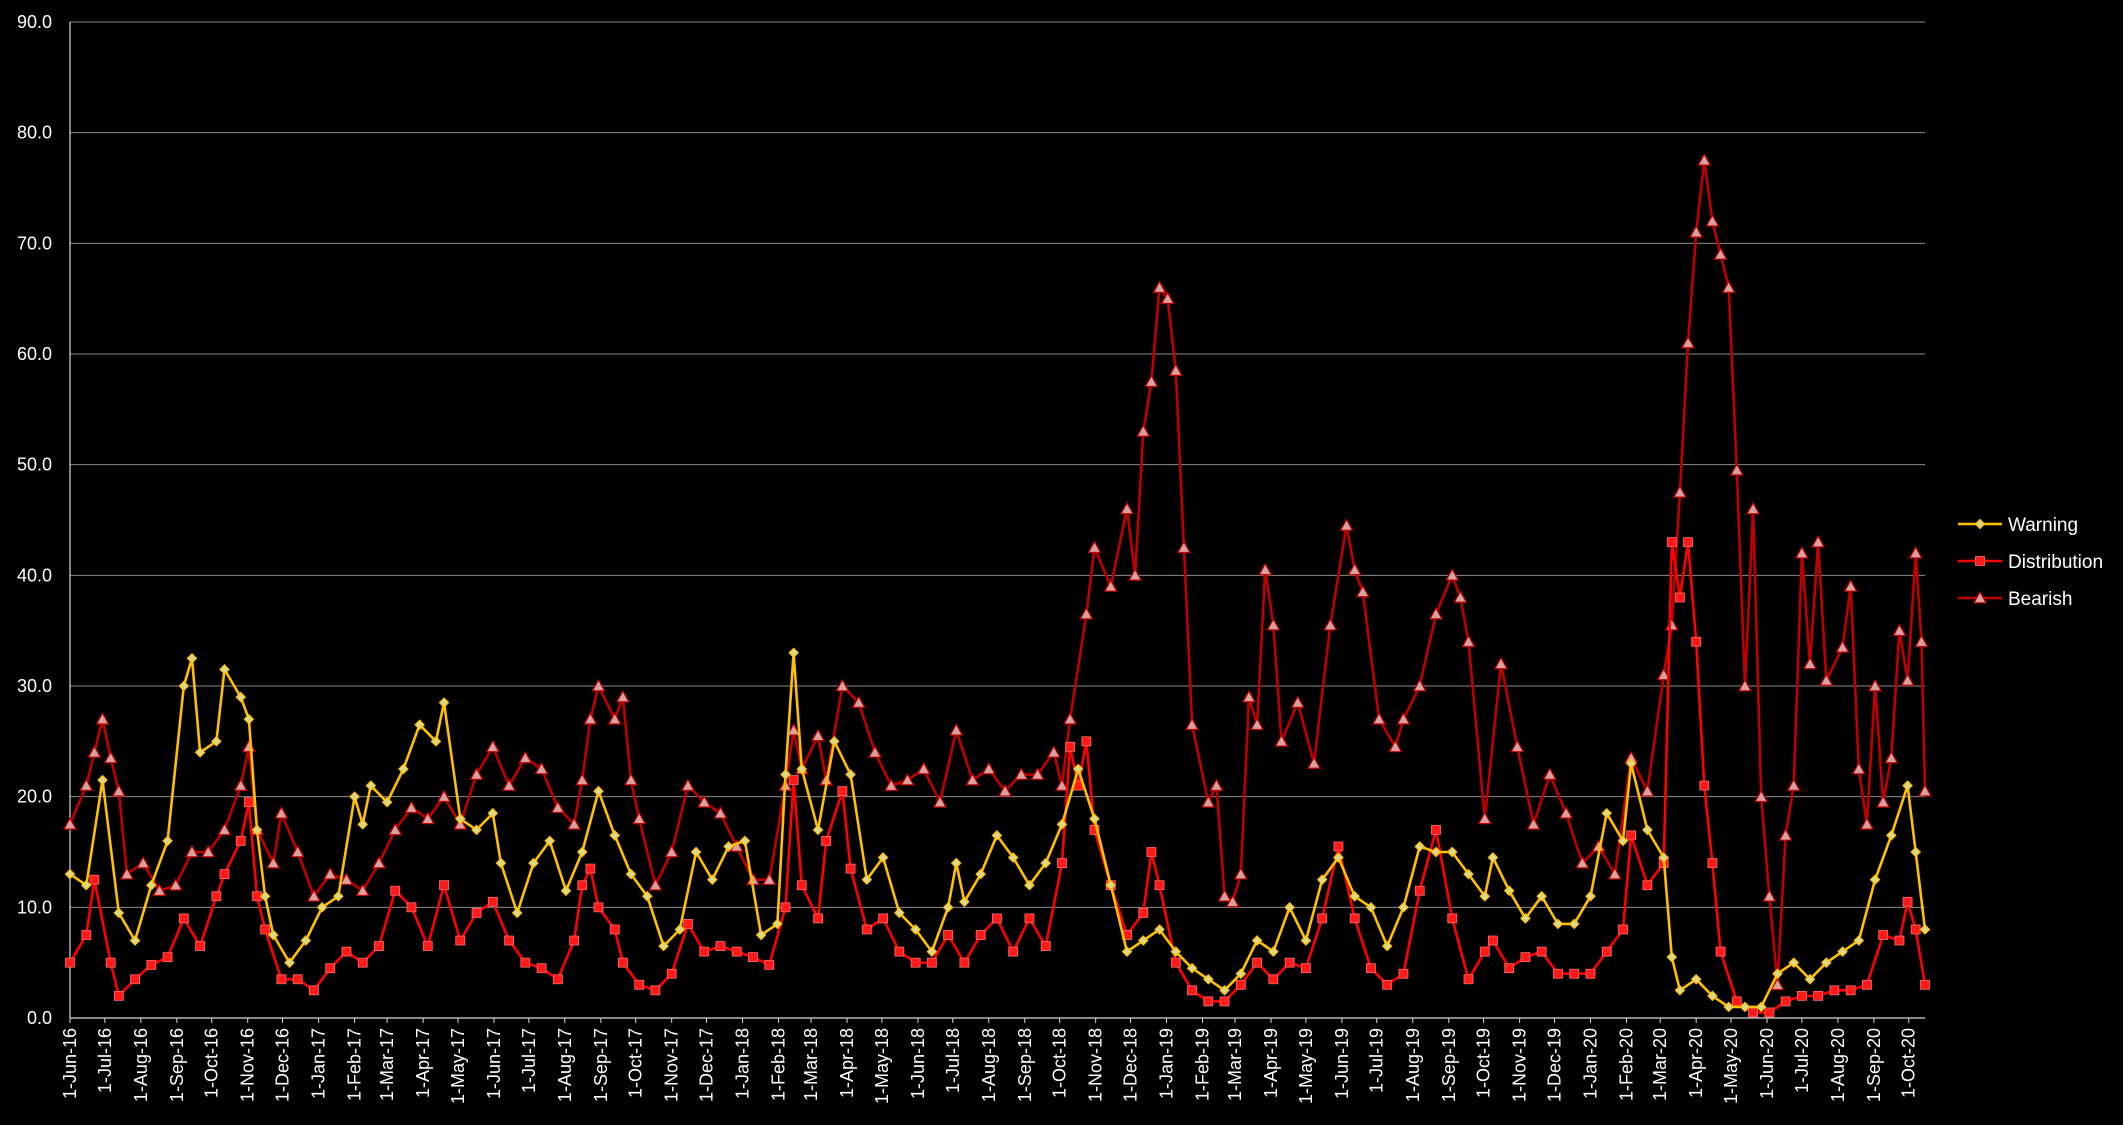 The width and height of the screenshot is (2123, 1125). What do you see at coordinates (1980, 597) in the screenshot?
I see `legend-marker-bearish` at bounding box center [1980, 597].